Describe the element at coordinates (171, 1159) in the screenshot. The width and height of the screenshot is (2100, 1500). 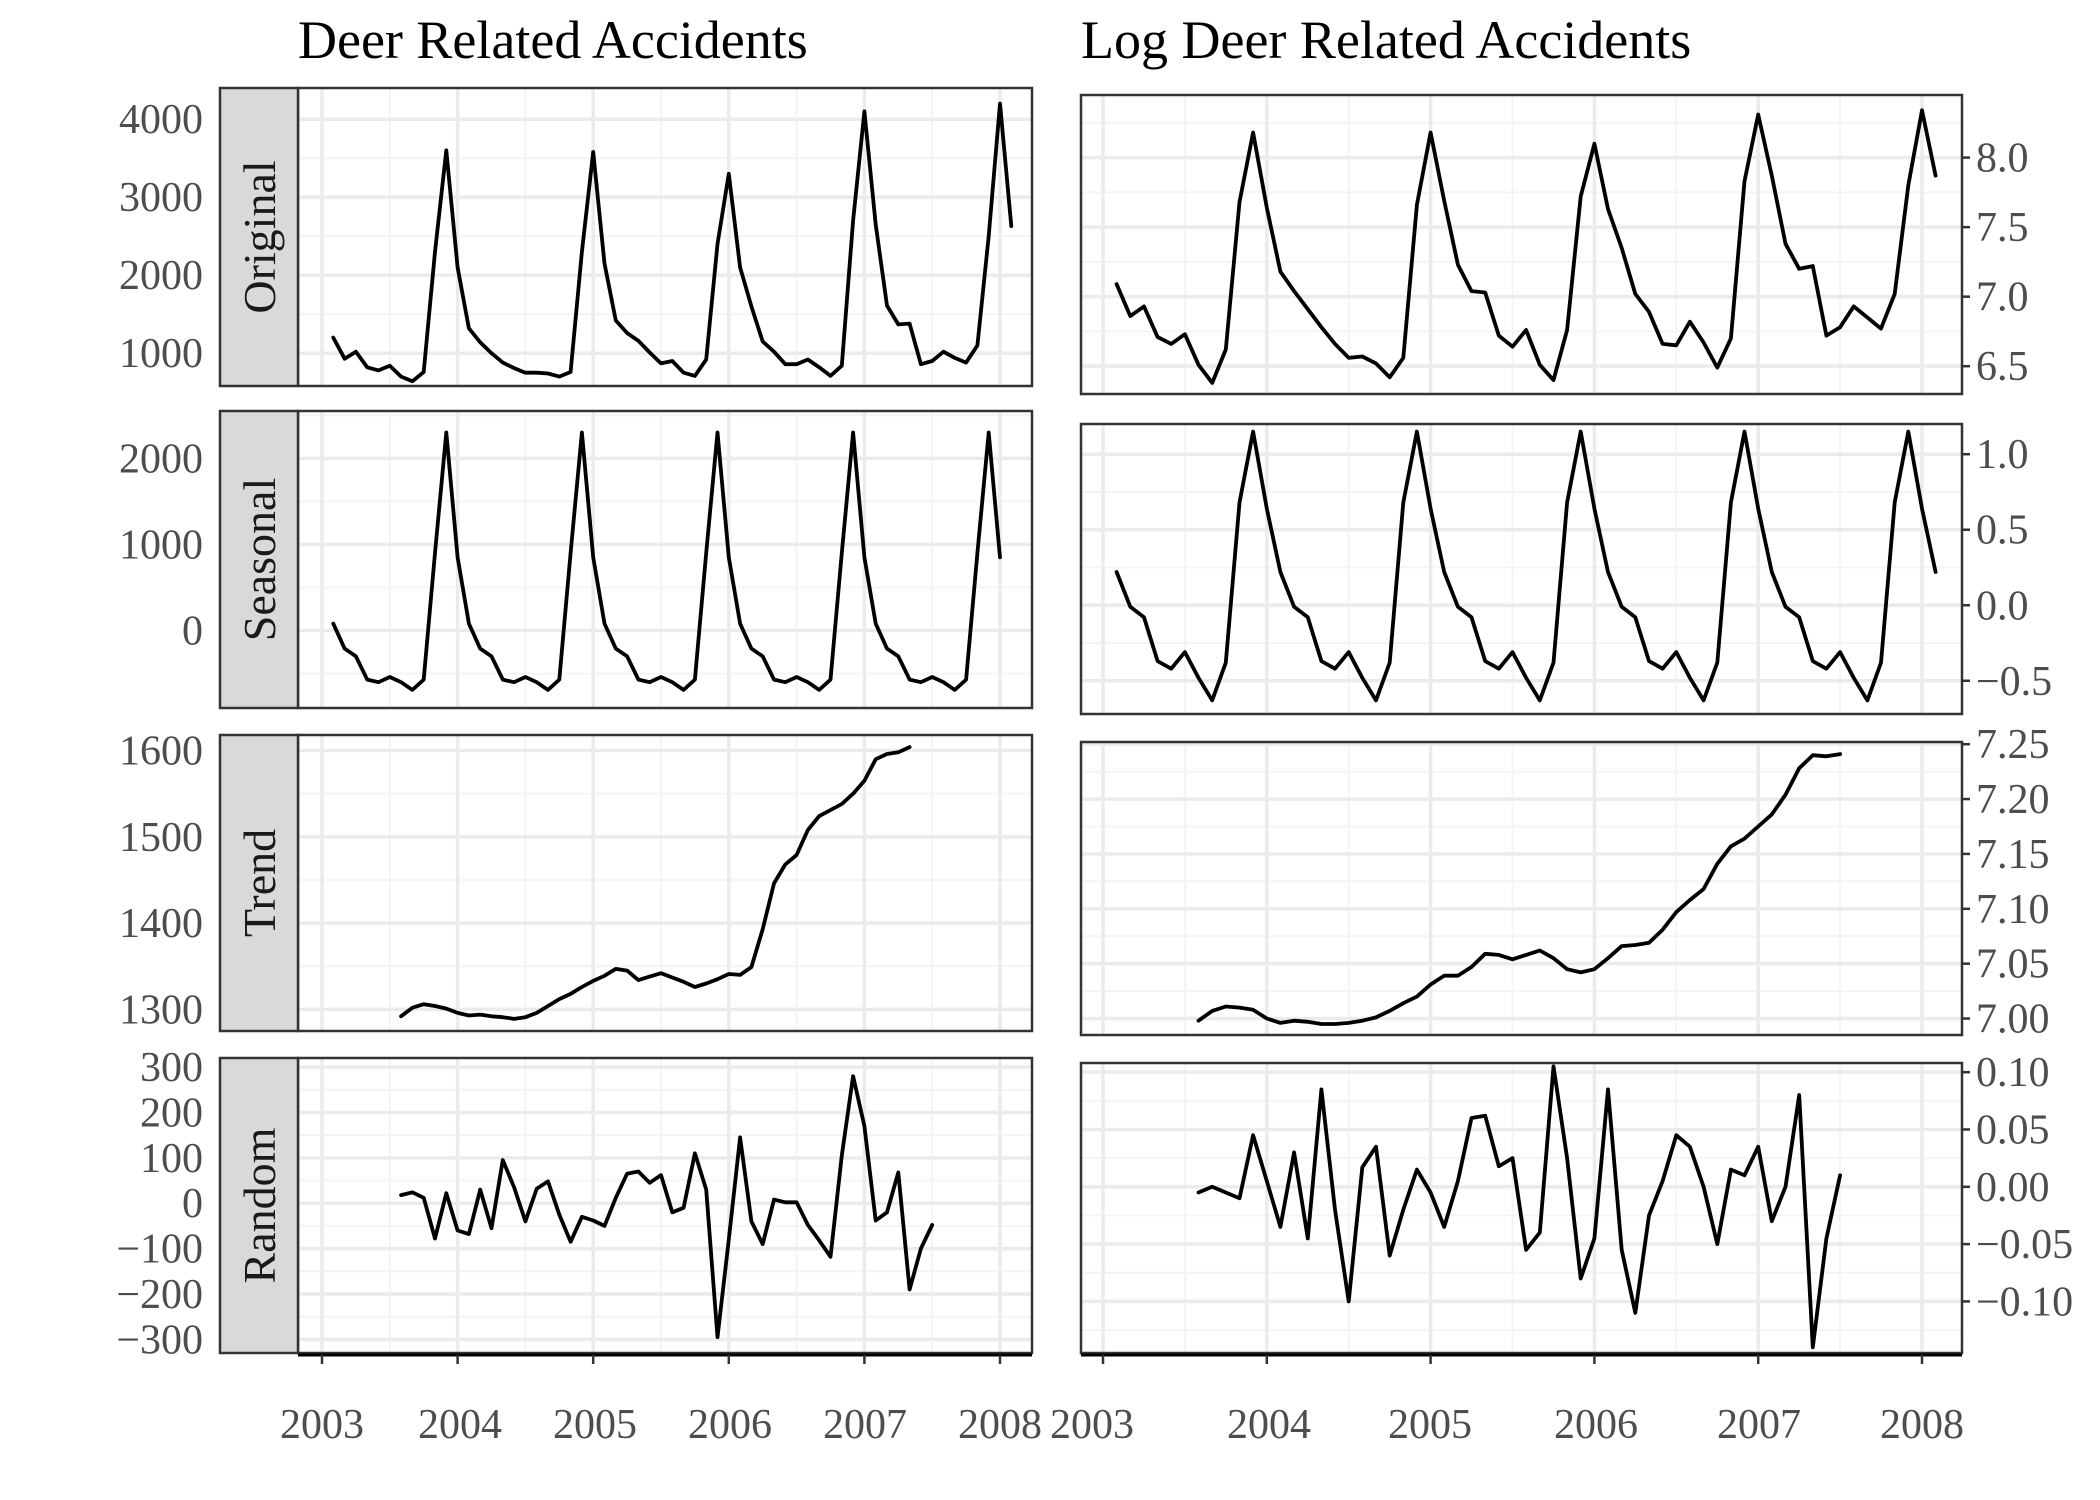
I see `y-tick-label: 100` at that location.